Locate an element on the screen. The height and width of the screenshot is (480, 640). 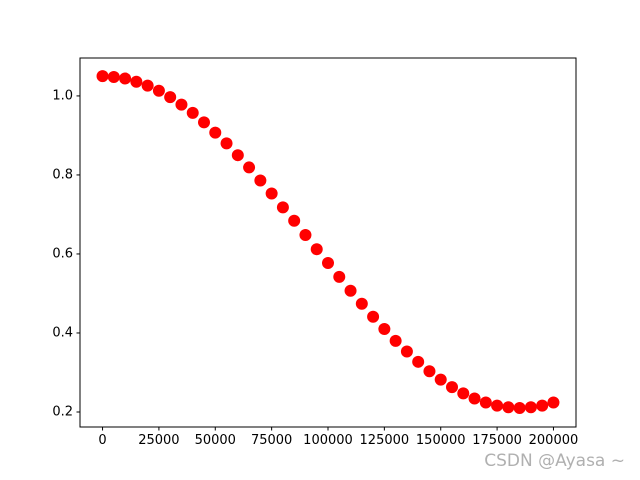
x-tick-label: 200000 is located at coordinates (554, 440).